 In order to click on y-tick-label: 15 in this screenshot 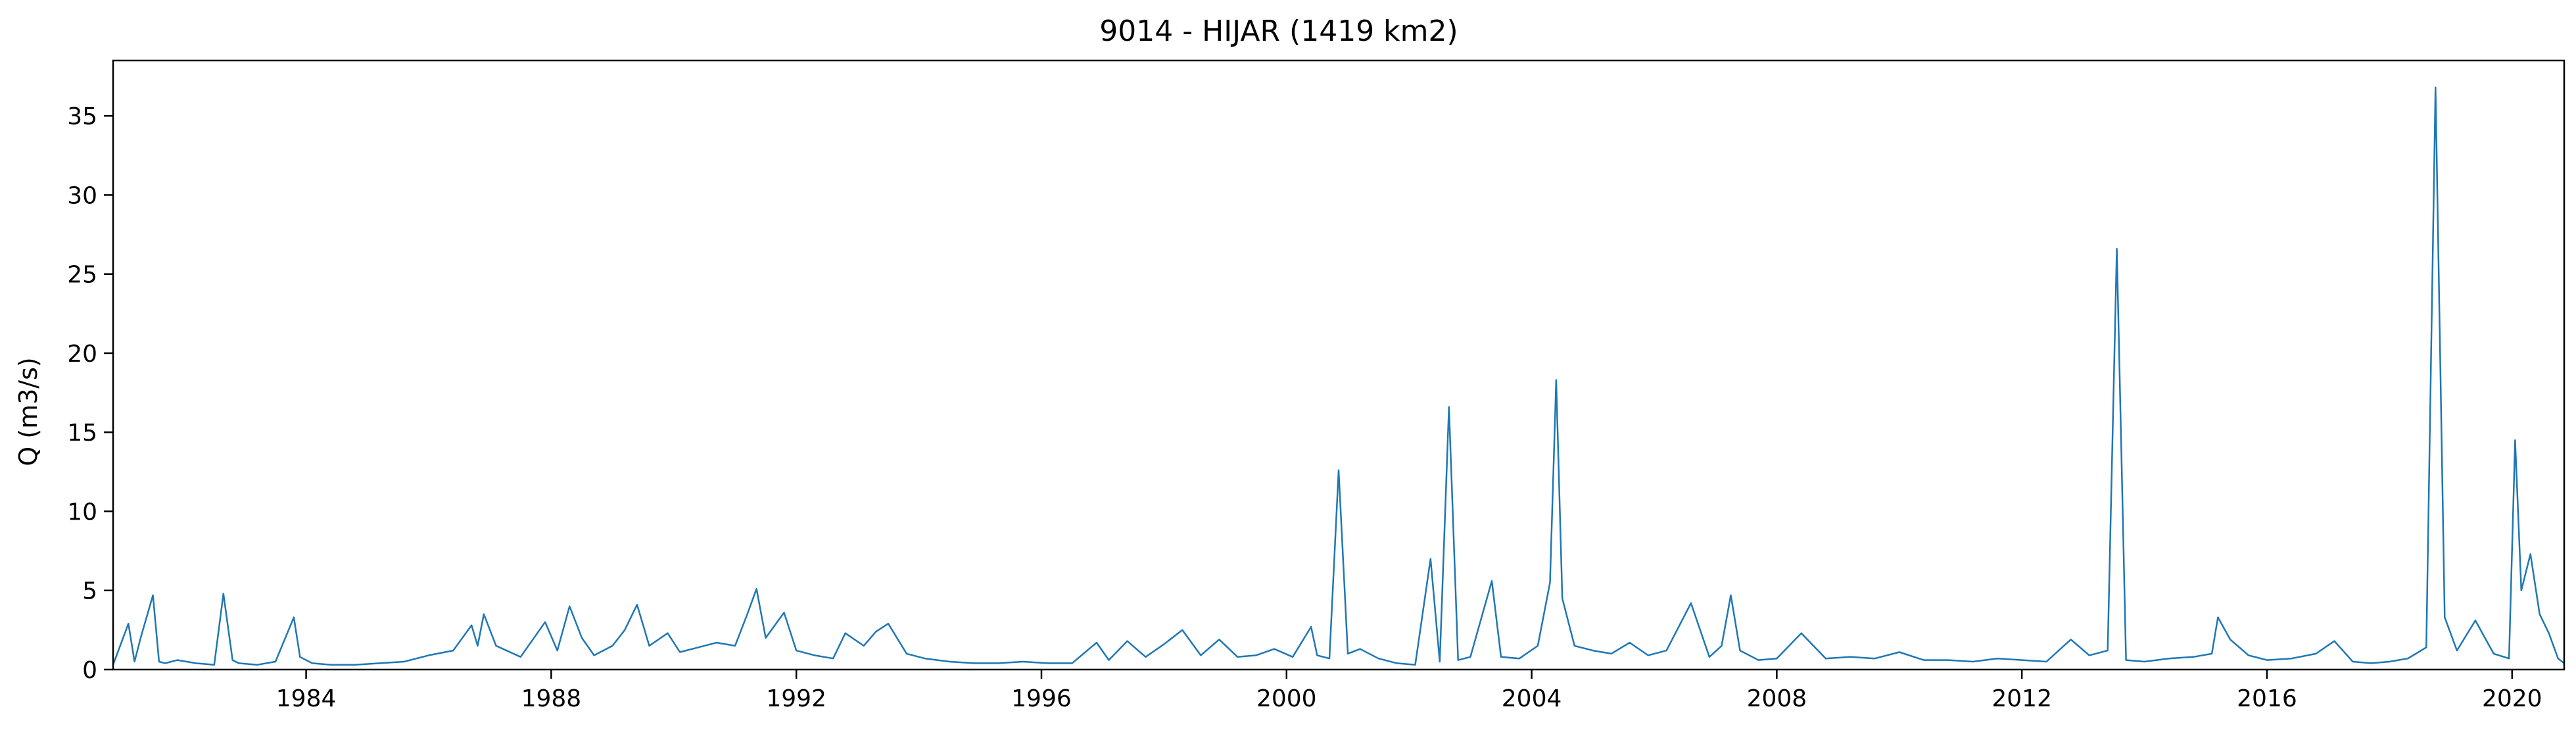, I will do `click(82, 434)`.